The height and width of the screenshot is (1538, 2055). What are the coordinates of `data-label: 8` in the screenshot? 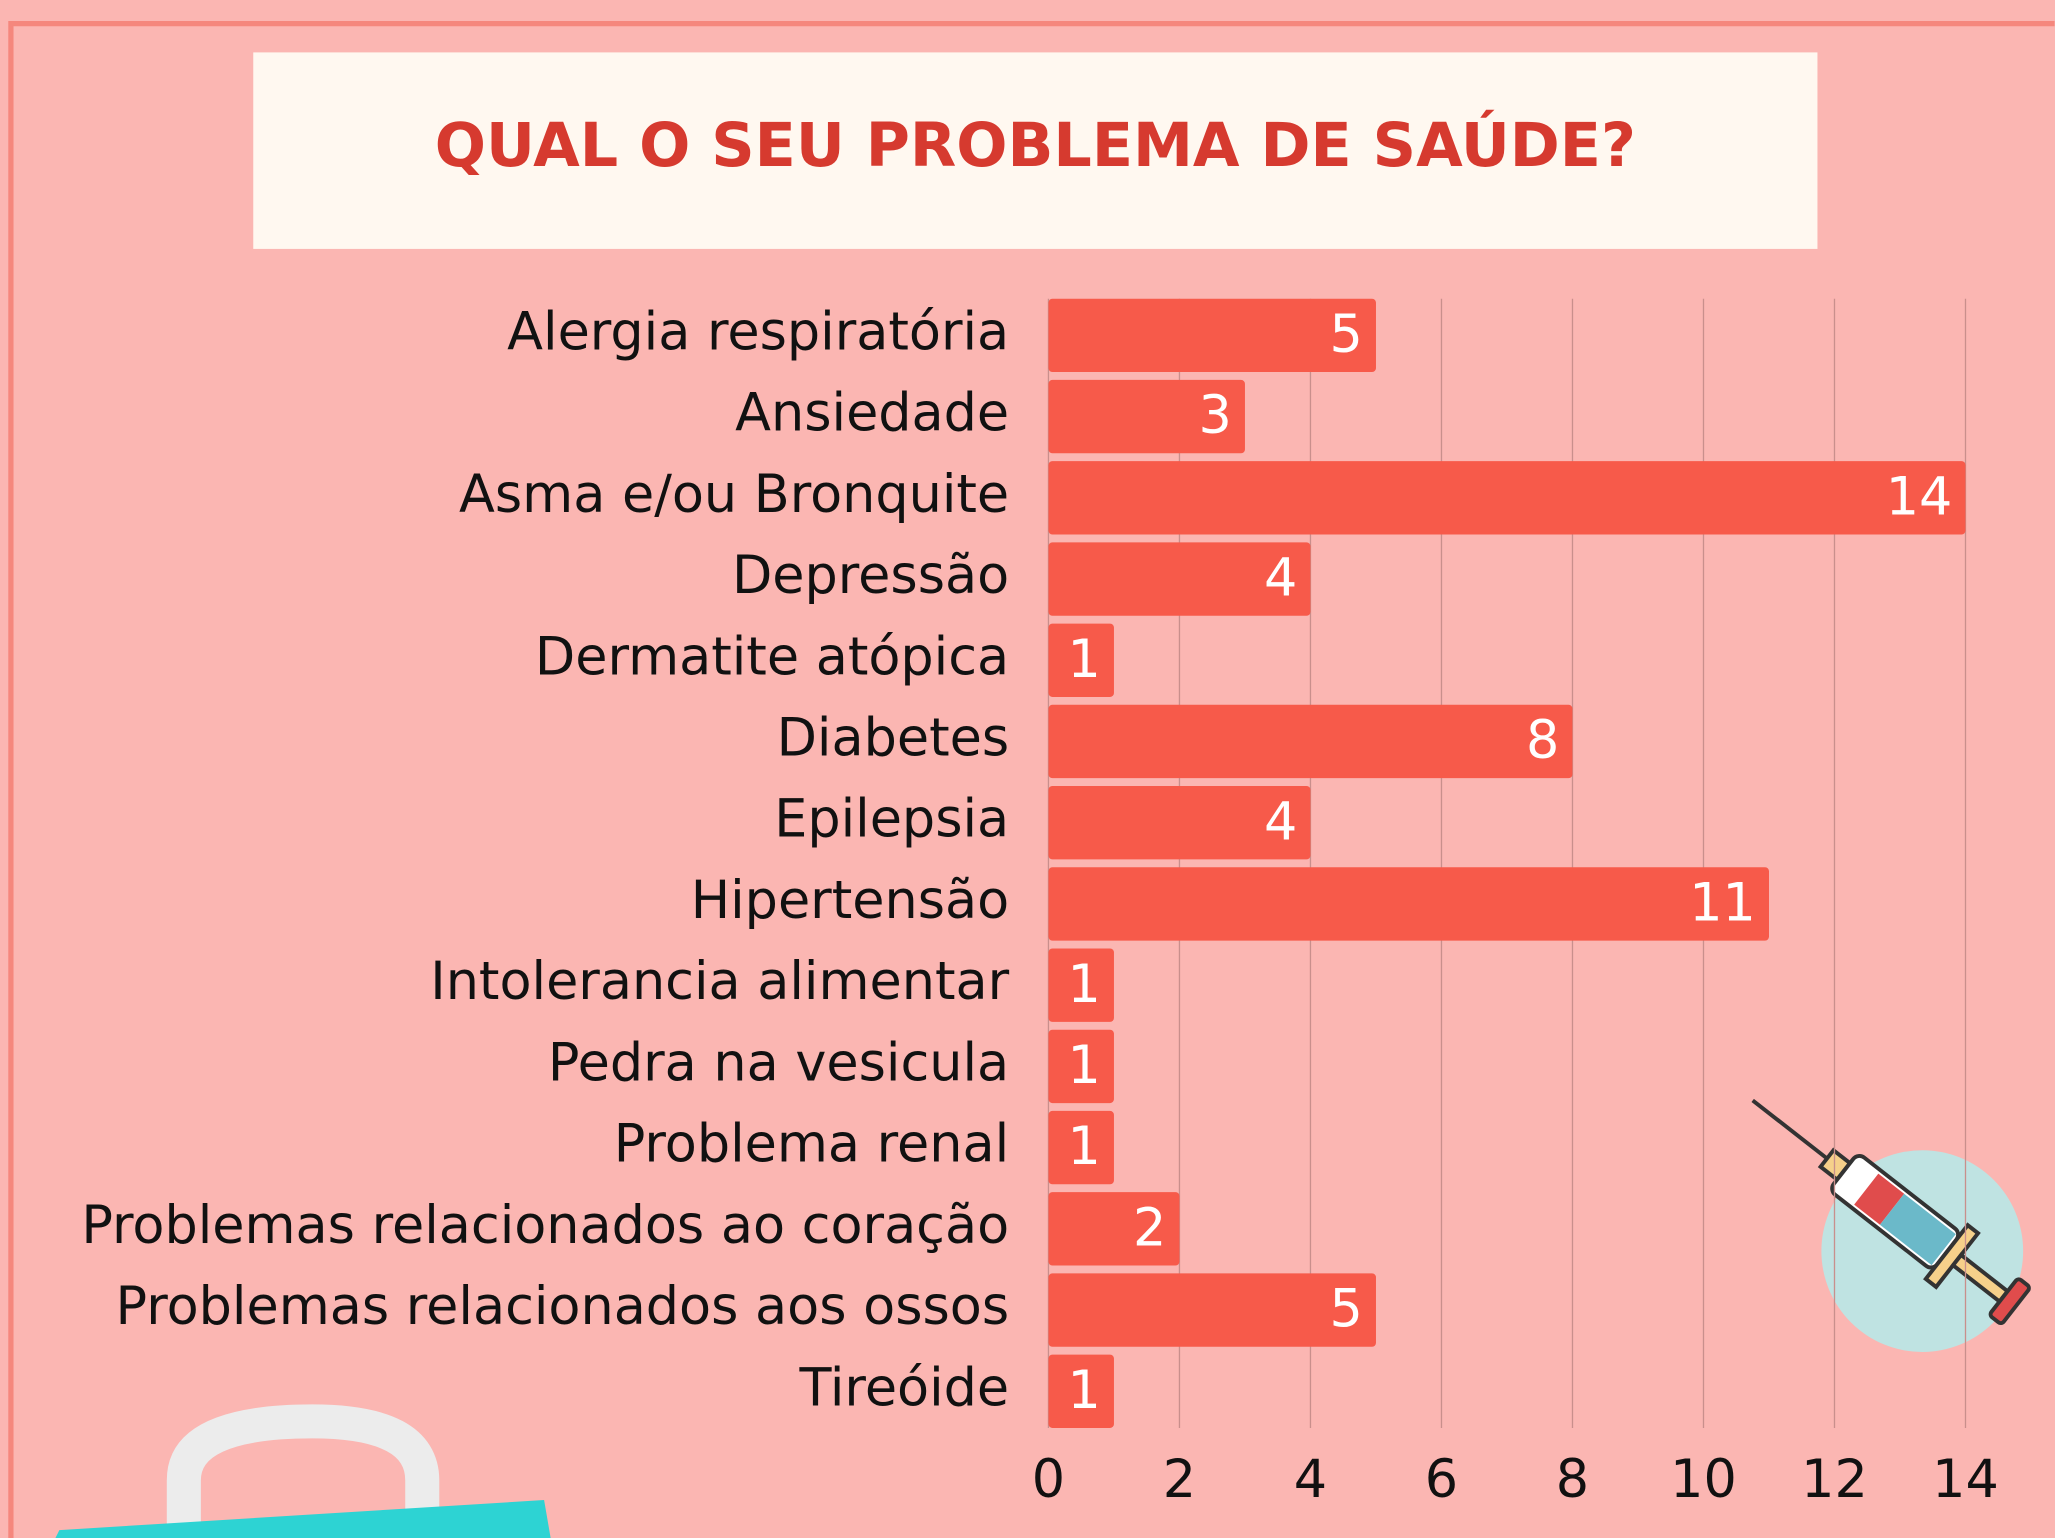 It's located at (1542, 740).